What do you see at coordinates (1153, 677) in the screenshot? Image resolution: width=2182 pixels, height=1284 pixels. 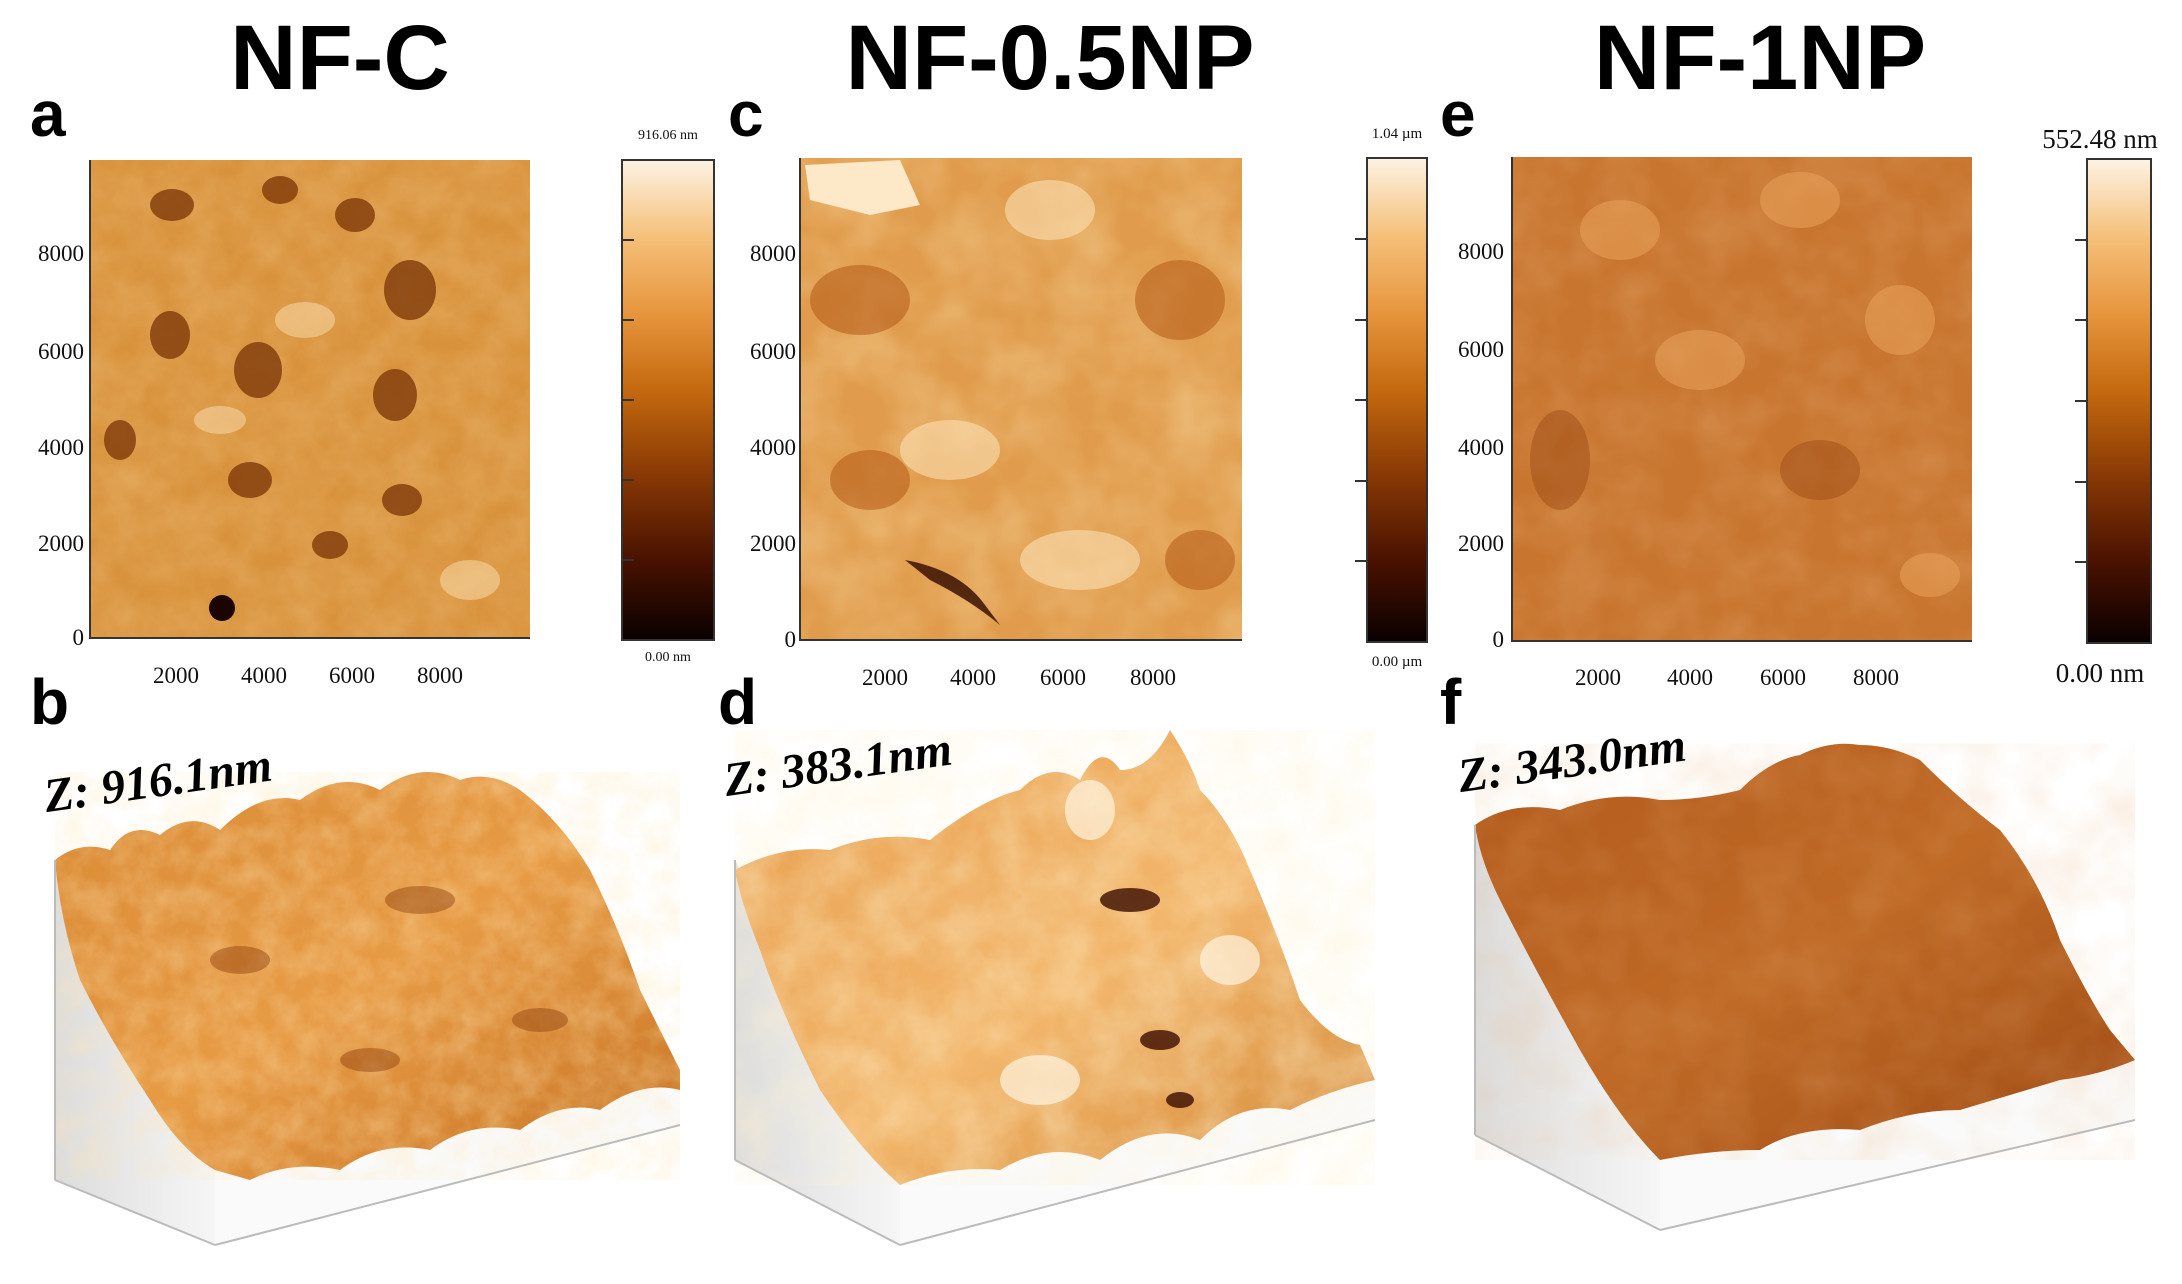 I see `x-tick-c: 8000` at bounding box center [1153, 677].